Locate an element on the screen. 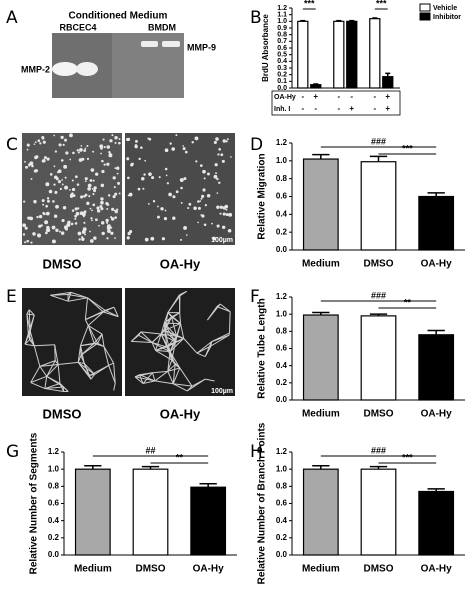 This screenshot has width=475, height=600. micrograph-e is located at coordinates (128, 342).